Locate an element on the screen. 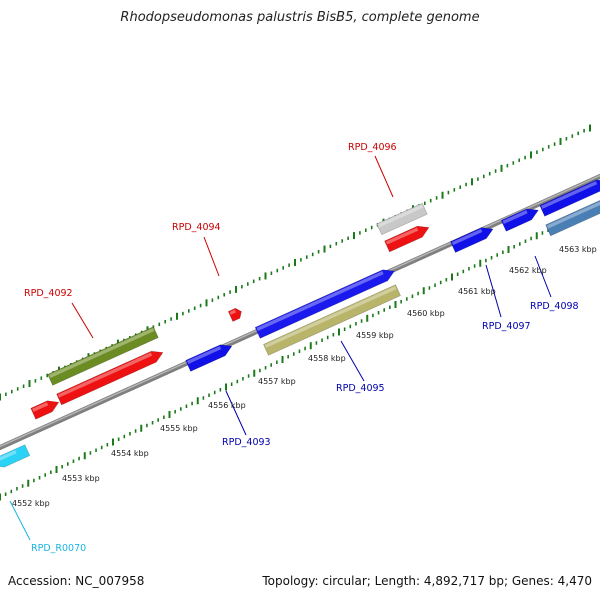  gene-label: RPD_4094 is located at coordinates (196, 227).